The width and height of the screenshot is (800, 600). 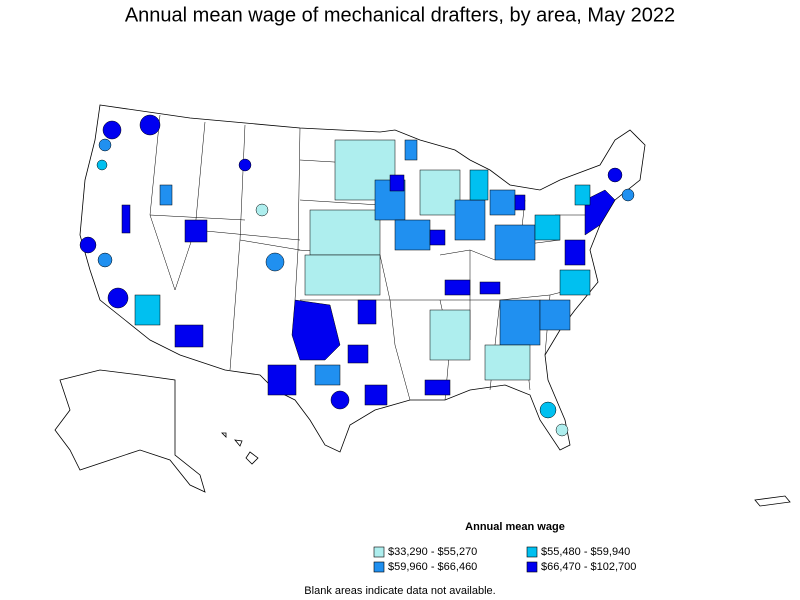 What do you see at coordinates (772, 501) in the screenshot?
I see `puerto-rico` at bounding box center [772, 501].